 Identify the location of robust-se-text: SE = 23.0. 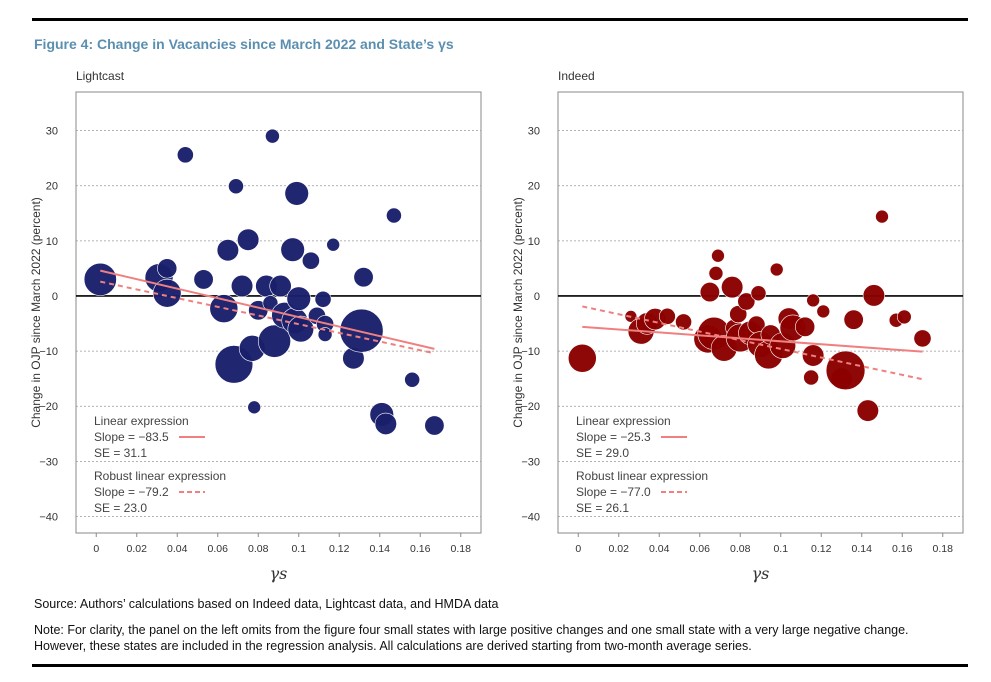
(120, 508).